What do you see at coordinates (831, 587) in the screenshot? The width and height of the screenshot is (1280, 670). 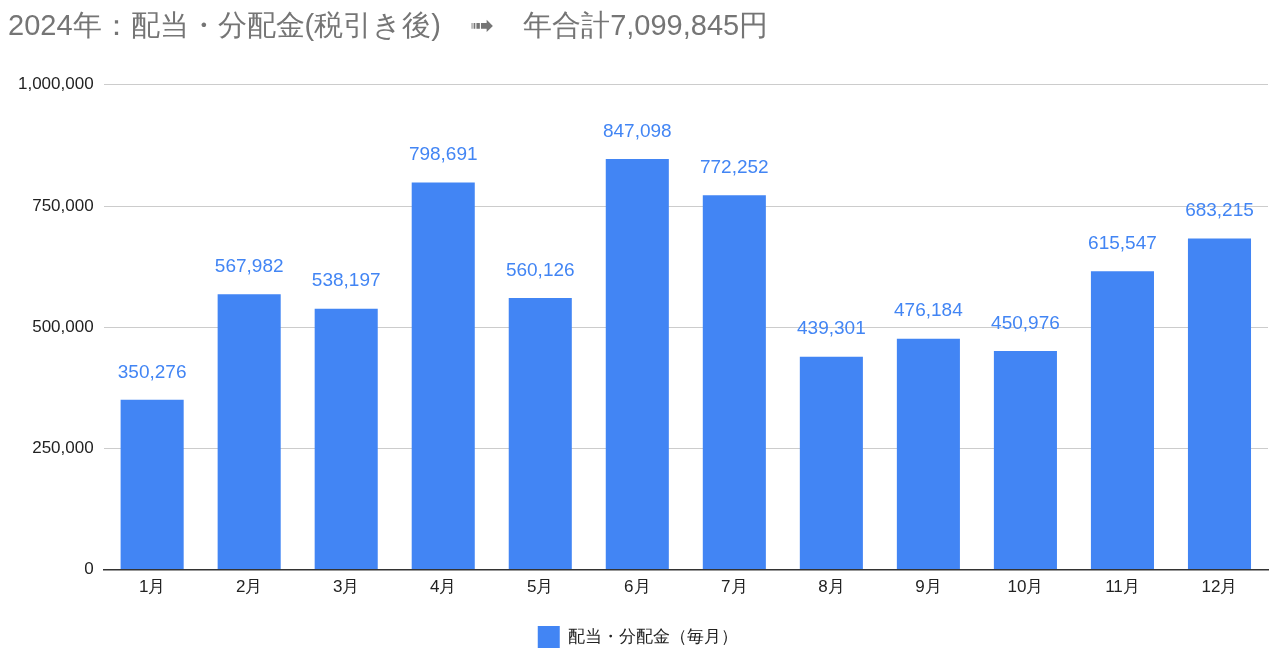 I see `x-tick-label: 8月` at bounding box center [831, 587].